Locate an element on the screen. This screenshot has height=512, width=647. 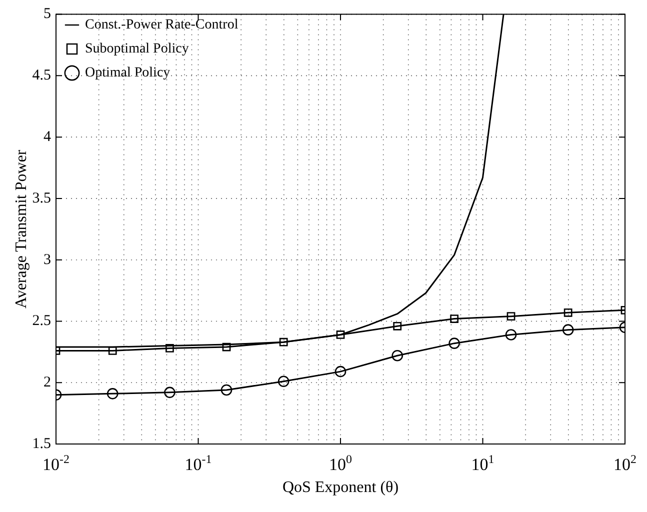
y-tick-label: 4.5 is located at coordinates (41, 76).